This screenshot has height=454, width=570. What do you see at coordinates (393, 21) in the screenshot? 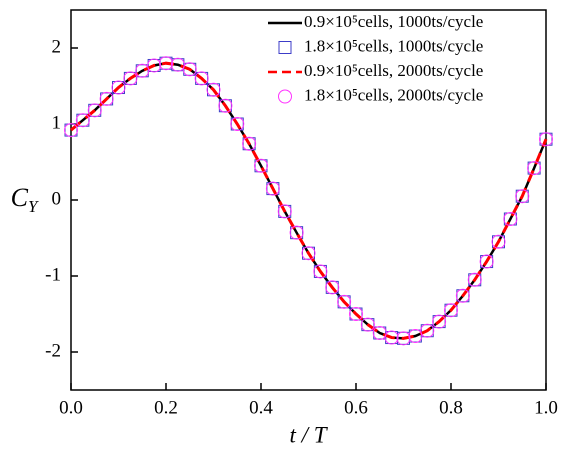
I see `legend-label: 0.9×10⁵cells, 1000ts/cycle` at bounding box center [393, 21].